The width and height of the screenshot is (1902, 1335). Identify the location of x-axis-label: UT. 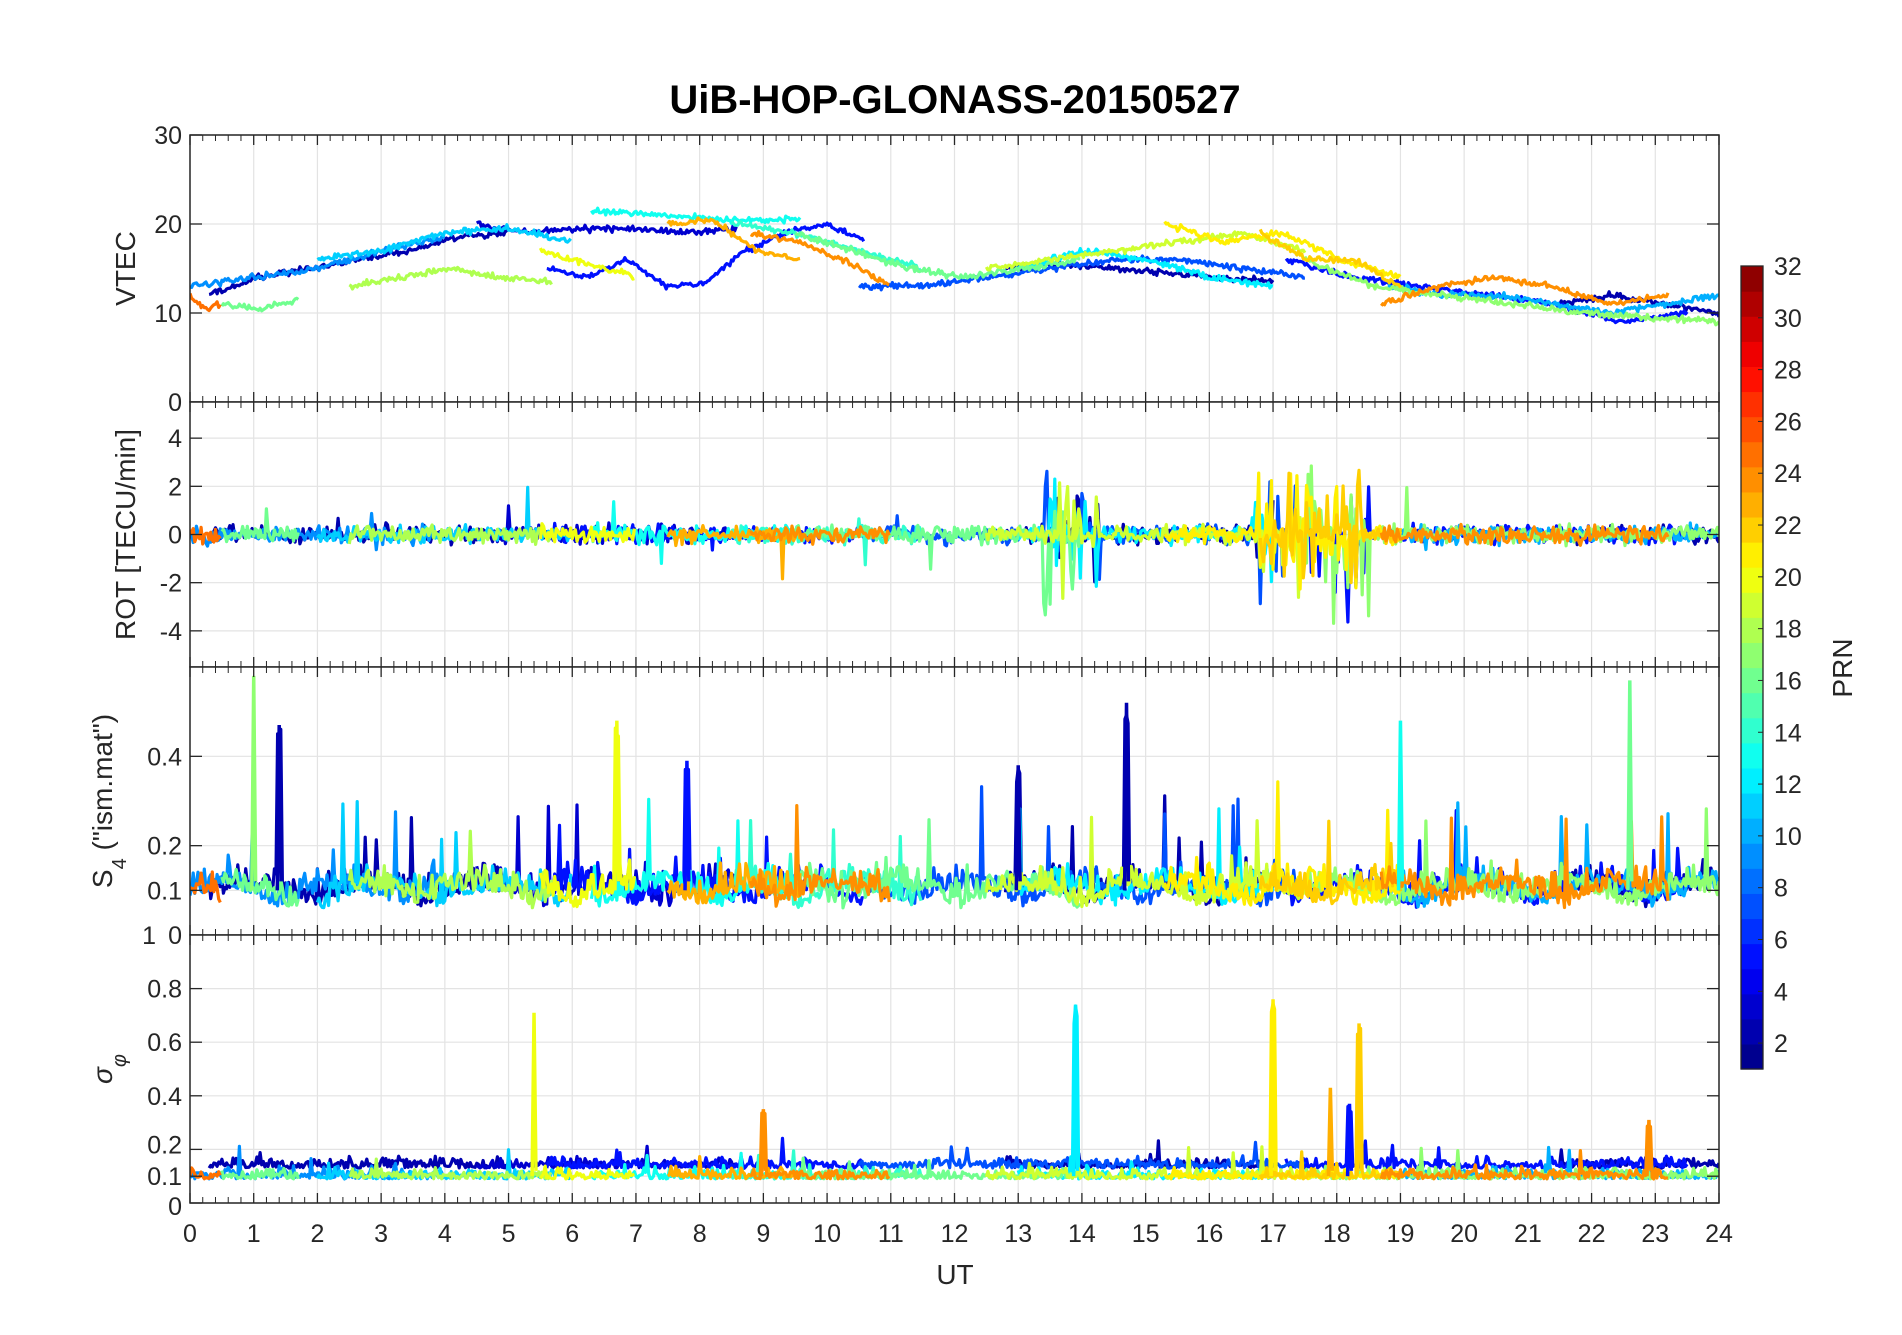
(954, 1274).